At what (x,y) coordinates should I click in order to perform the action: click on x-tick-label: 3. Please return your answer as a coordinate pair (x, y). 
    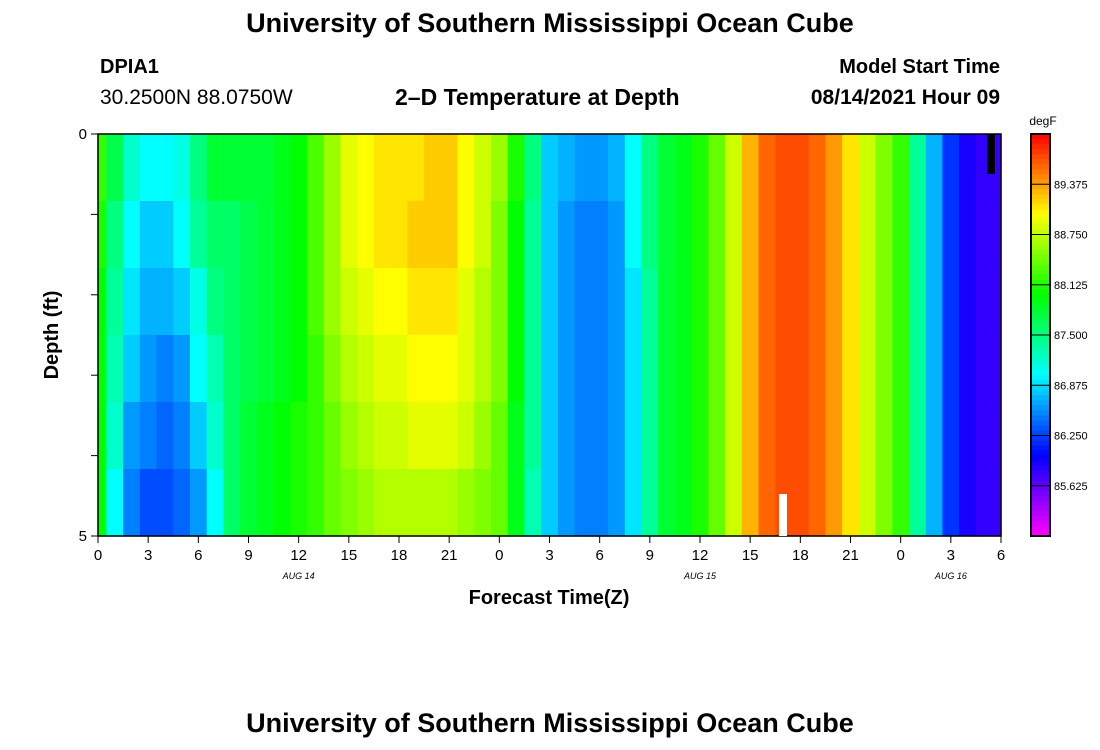
    Looking at the image, I should click on (549, 555).